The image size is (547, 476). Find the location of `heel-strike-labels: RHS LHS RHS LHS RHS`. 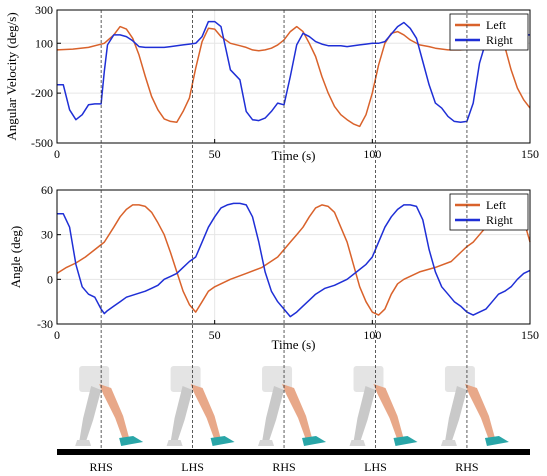

heel-strike-labels: RHS LHS RHS LHS RHS is located at coordinates (283, 467).